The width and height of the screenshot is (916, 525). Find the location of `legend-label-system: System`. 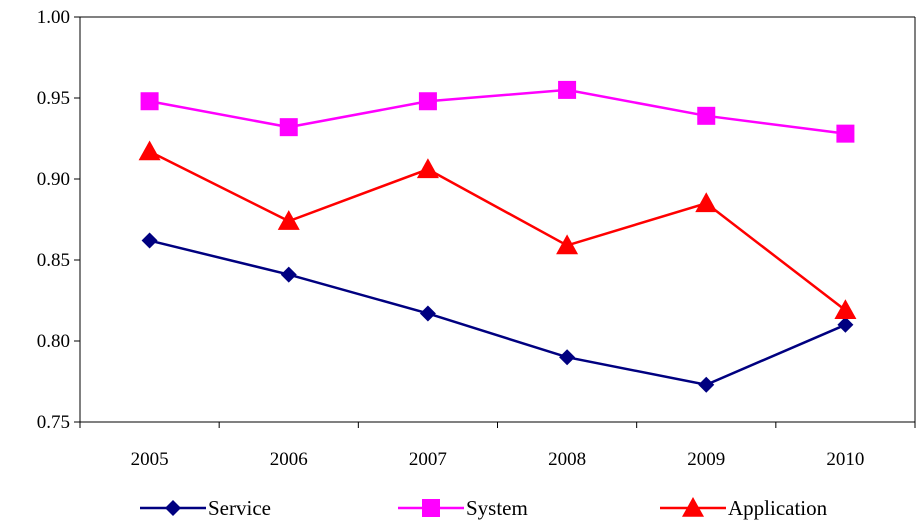

legend-label-system: System is located at coordinates (497, 508).